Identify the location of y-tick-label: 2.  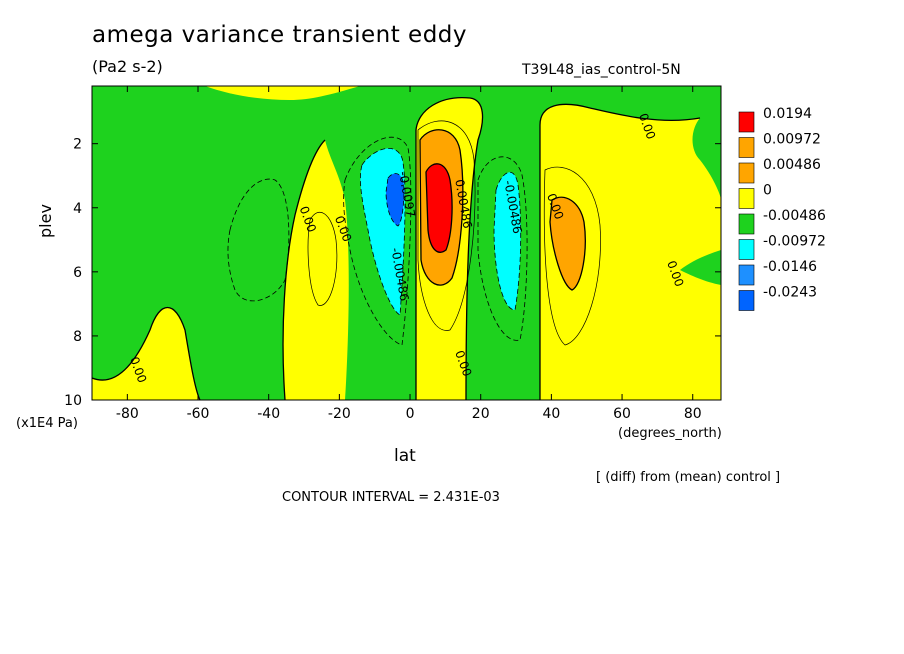
(77, 145).